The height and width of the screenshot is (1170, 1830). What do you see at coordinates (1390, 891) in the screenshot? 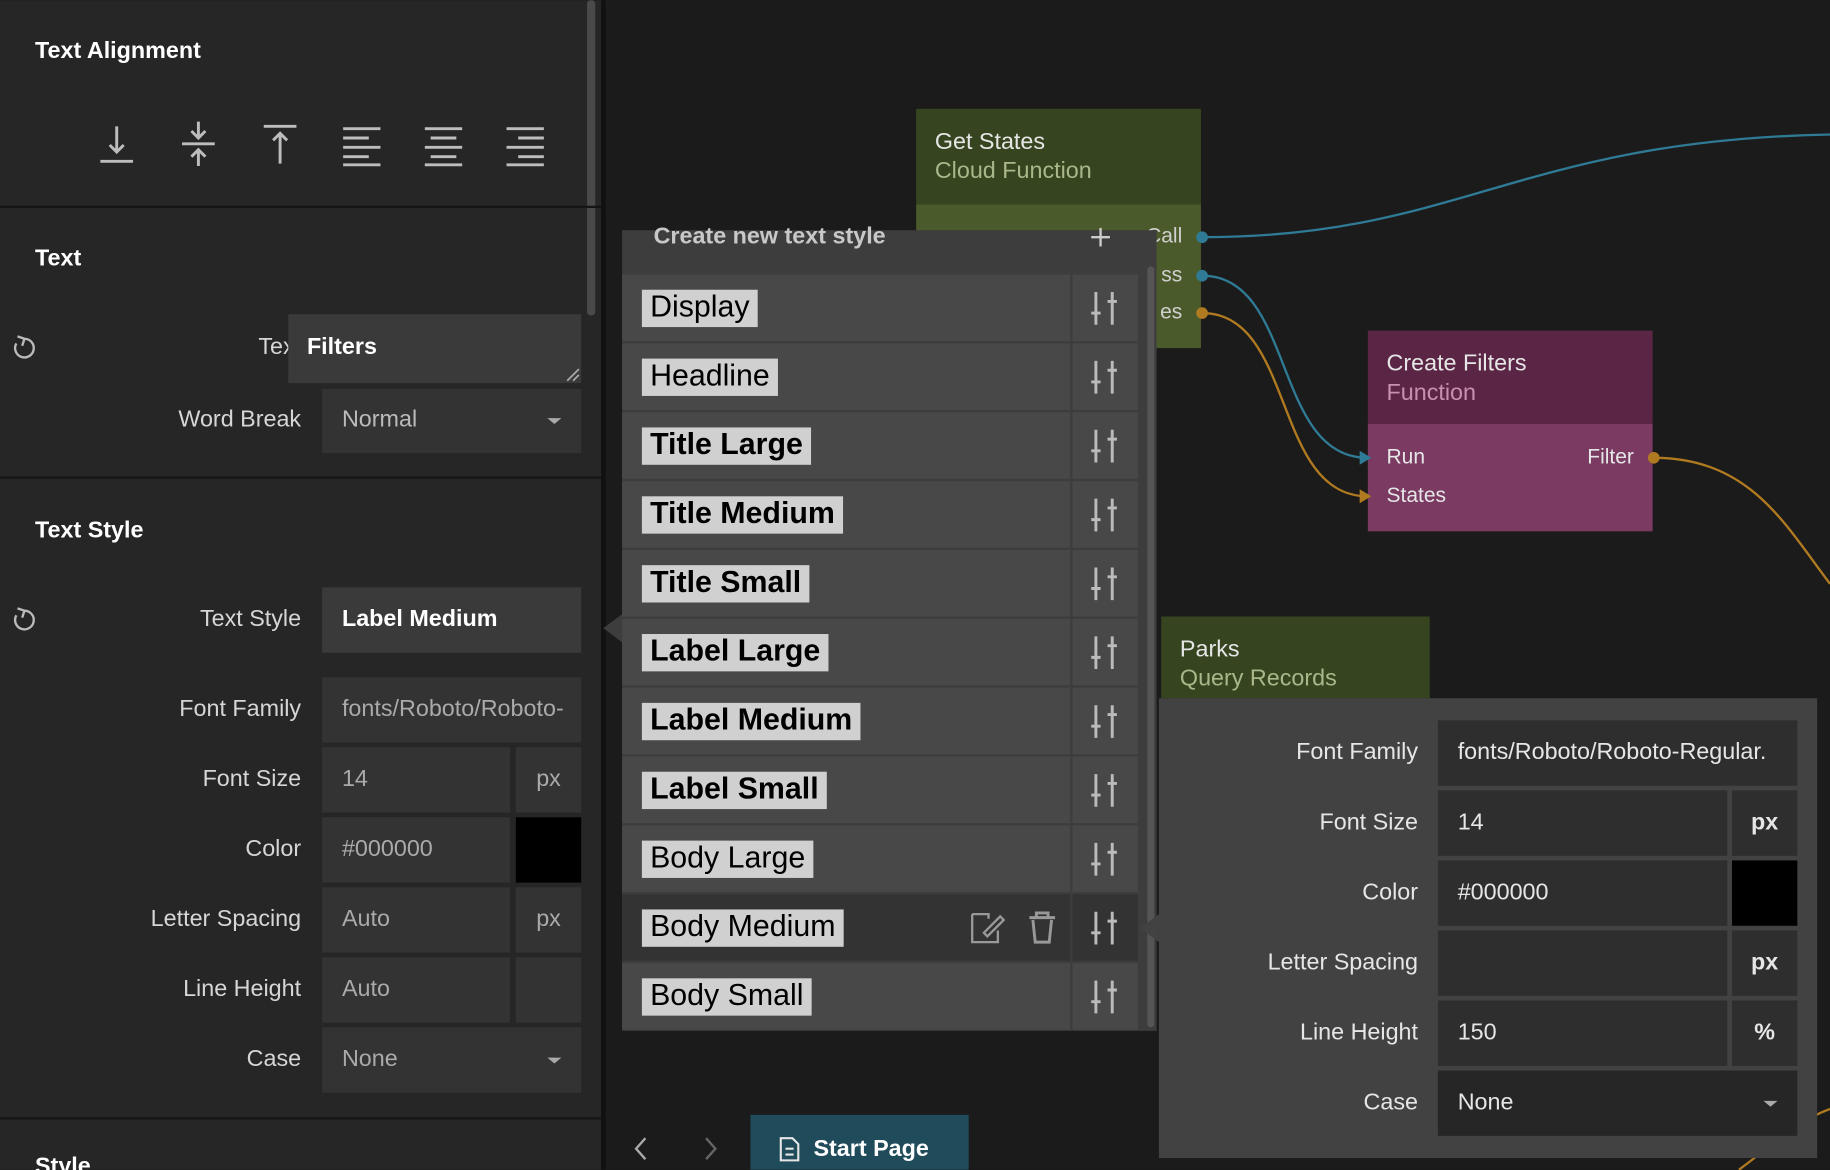
I see `field-label: Color` at bounding box center [1390, 891].